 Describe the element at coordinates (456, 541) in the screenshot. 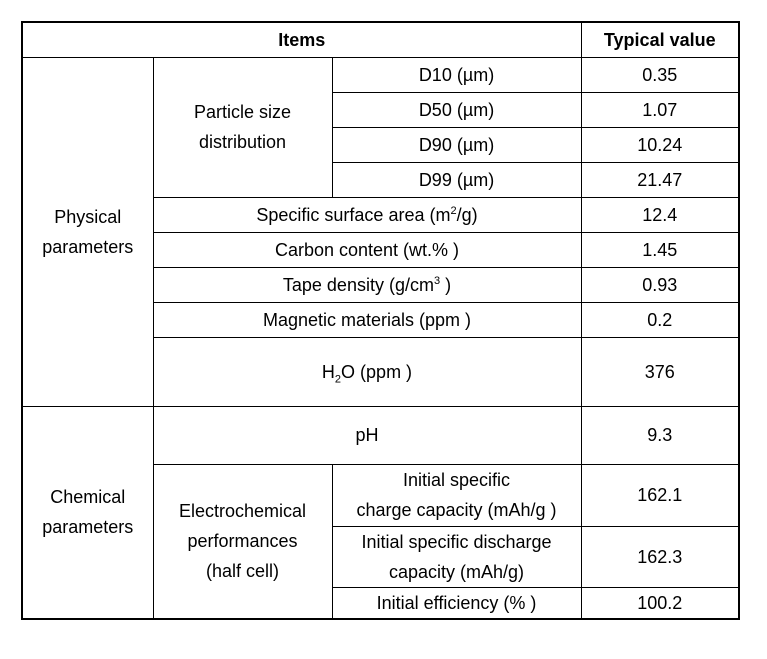

I see `discharge-label-line: Initial specific discharge` at that location.